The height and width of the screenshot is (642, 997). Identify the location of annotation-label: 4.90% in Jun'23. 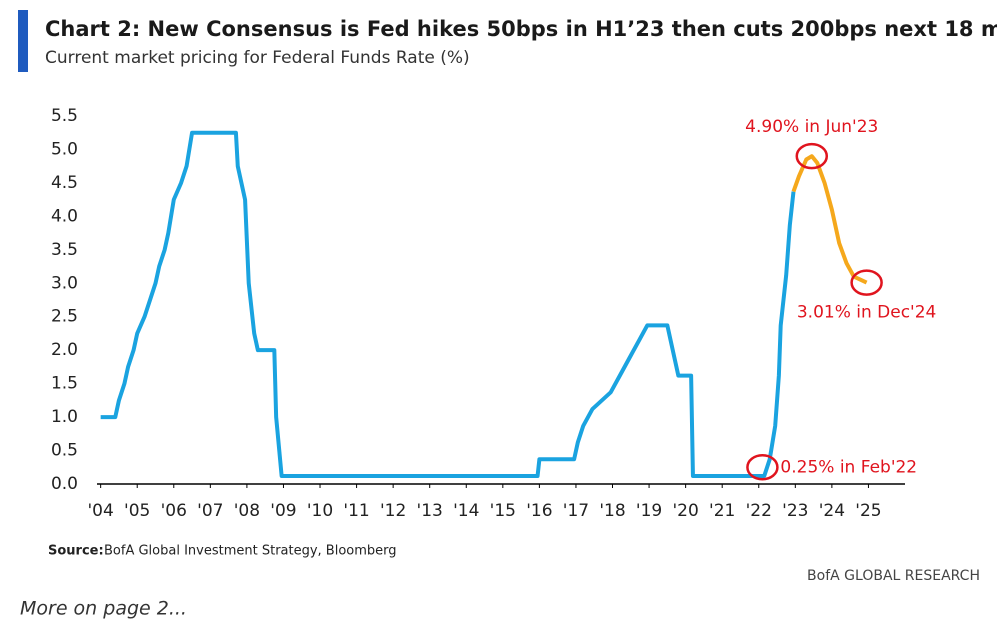
(811, 127).